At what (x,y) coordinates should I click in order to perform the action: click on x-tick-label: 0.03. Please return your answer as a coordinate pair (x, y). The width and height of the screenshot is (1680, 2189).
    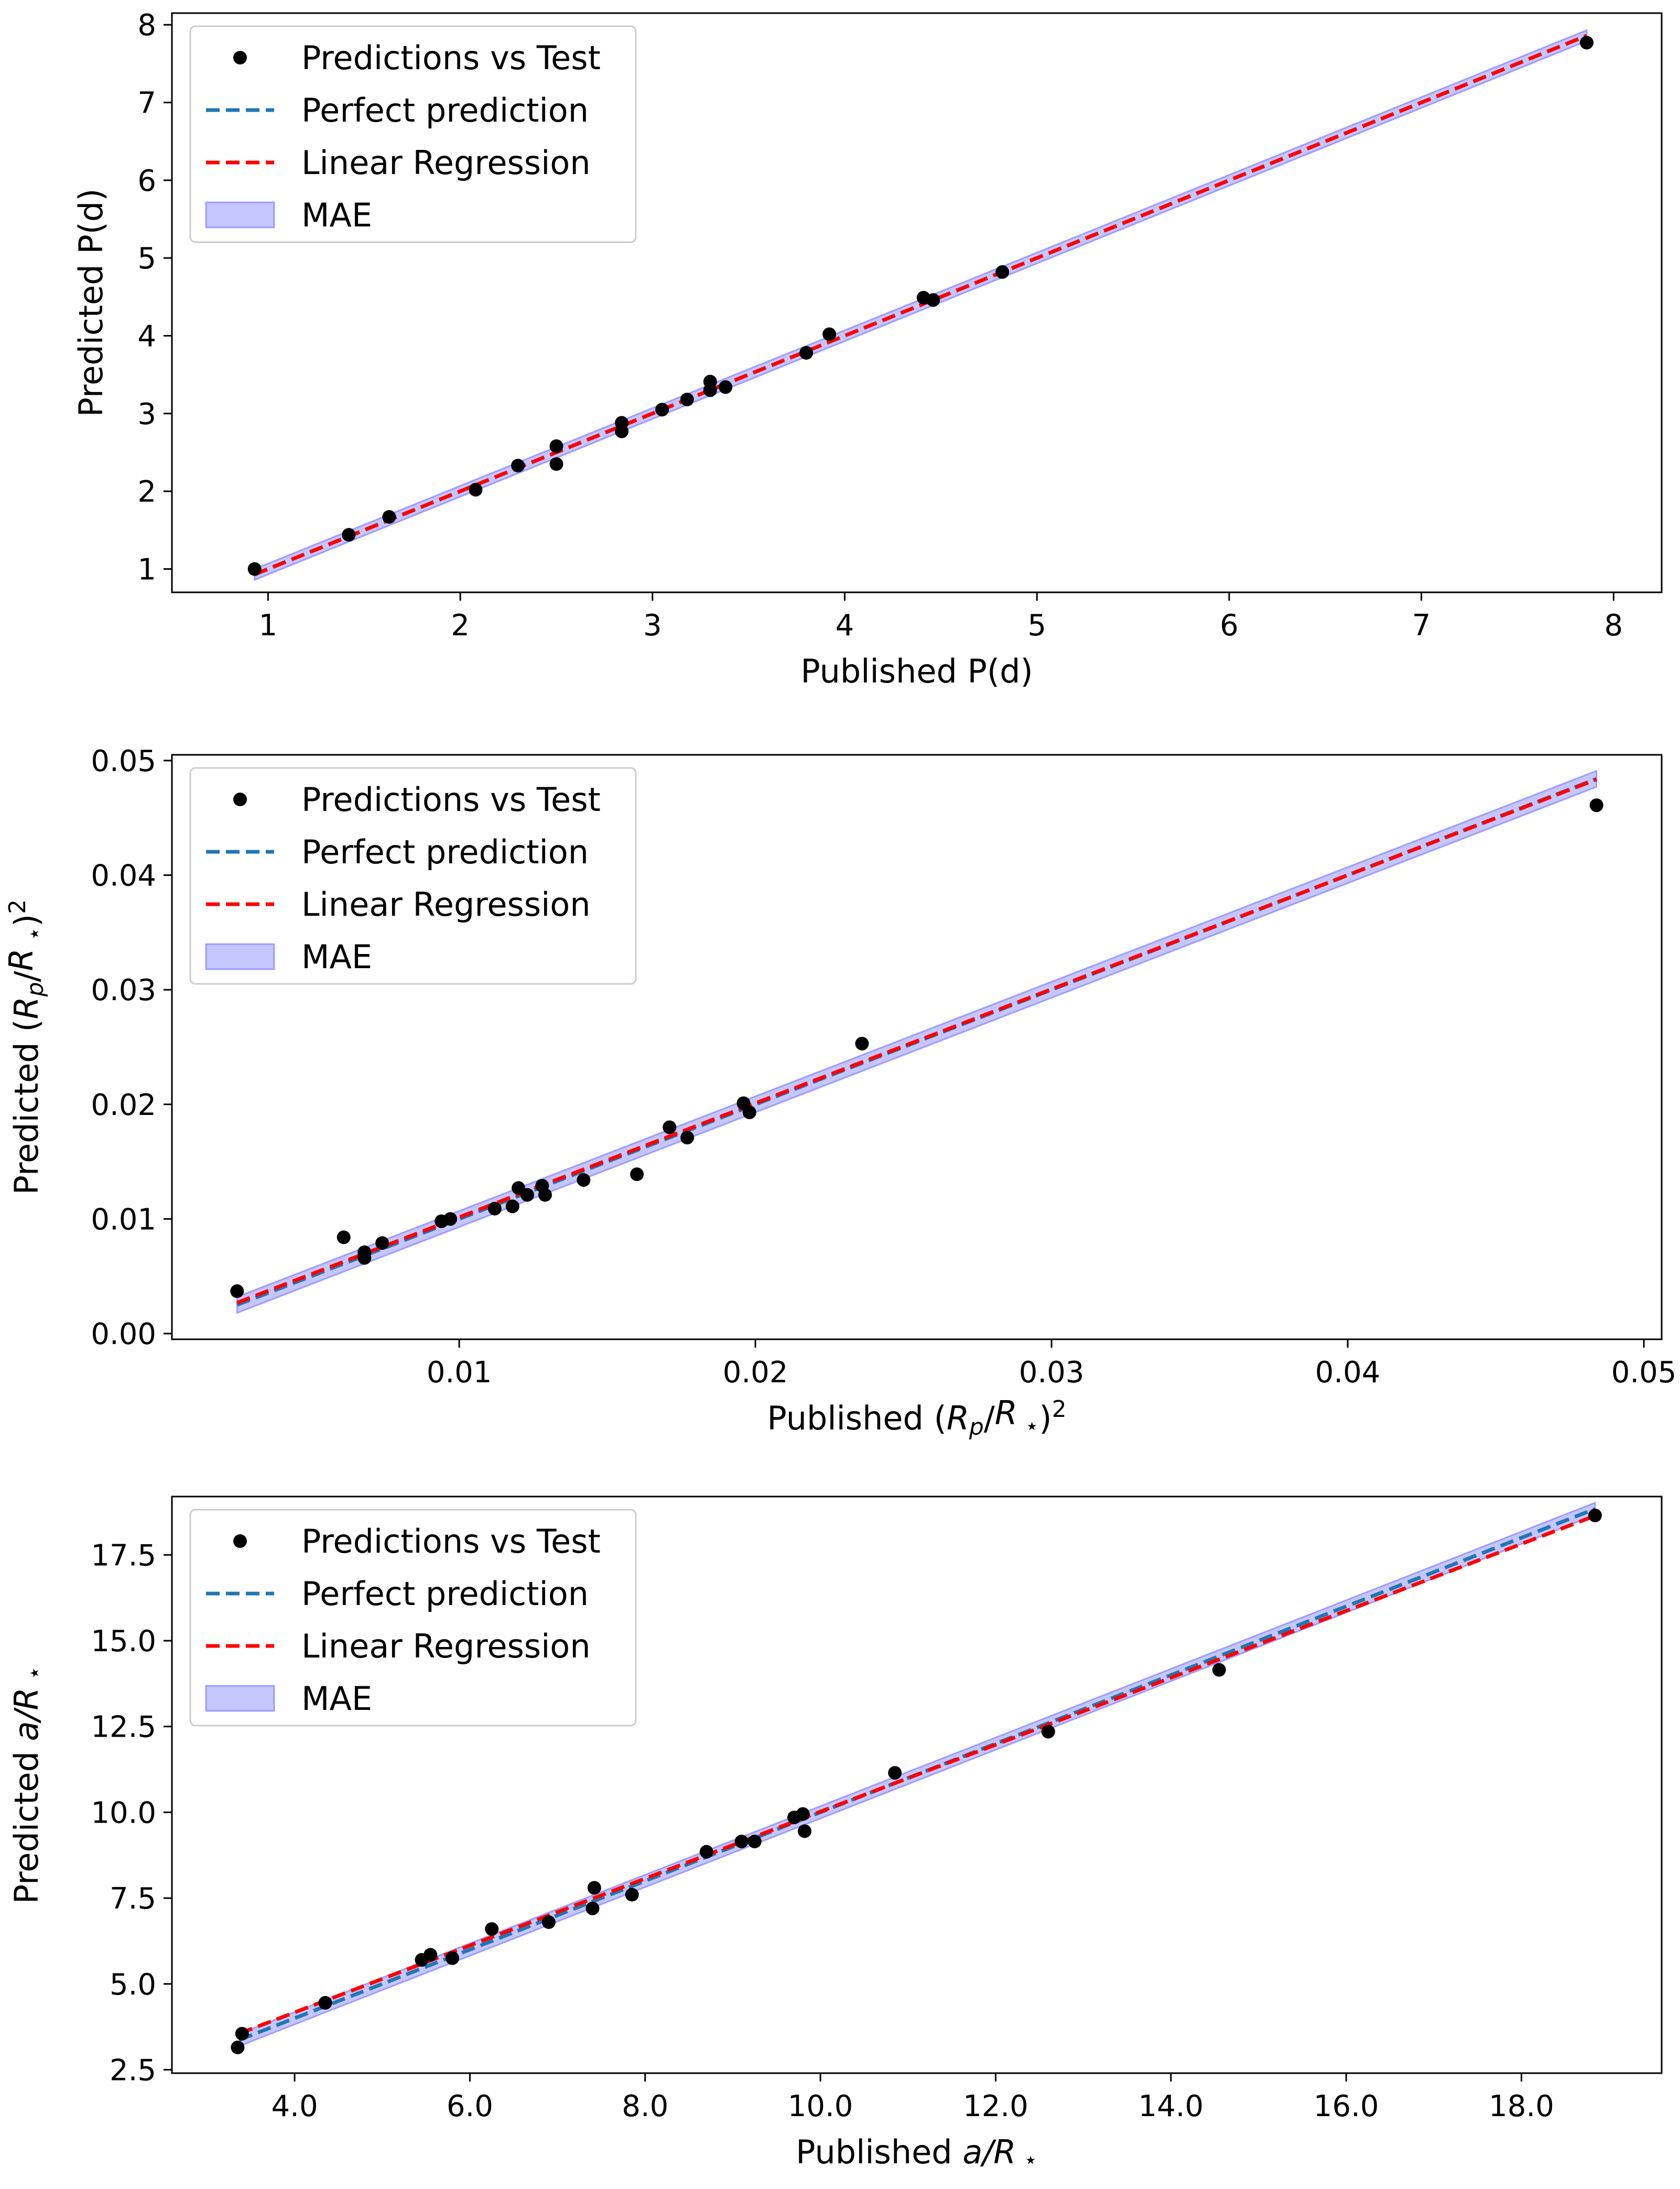
    Looking at the image, I should click on (1052, 1373).